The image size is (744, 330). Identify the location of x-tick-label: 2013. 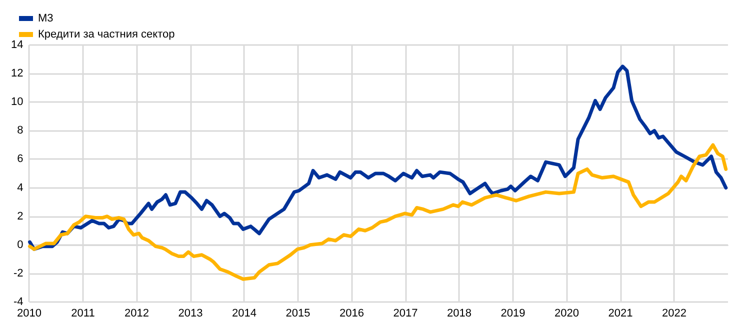
(190, 314).